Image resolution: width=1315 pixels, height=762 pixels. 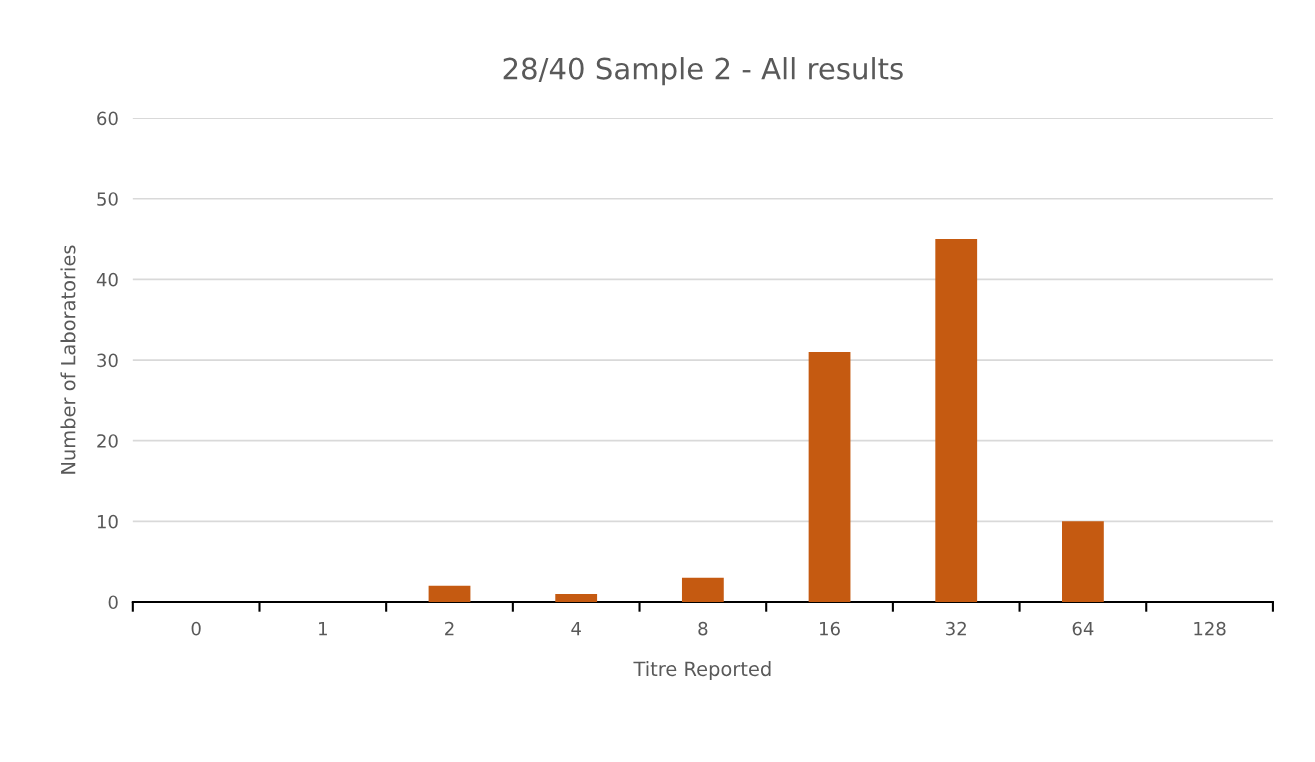 I want to click on y-tick-label: 60, so click(x=107, y=118).